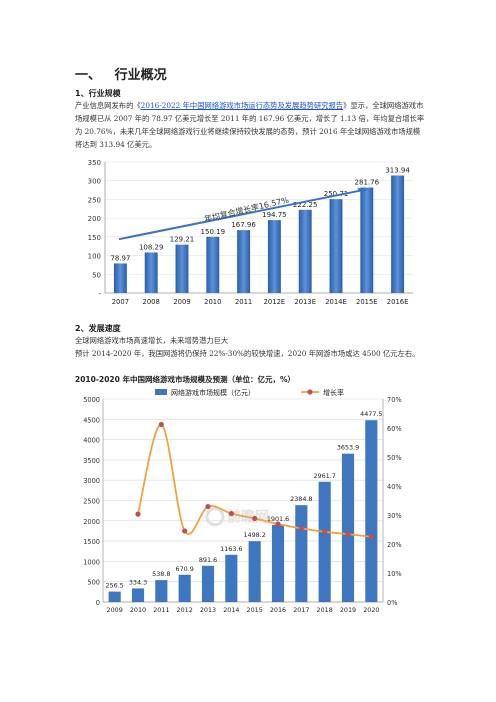  Describe the element at coordinates (161, 574) in the screenshot. I see `chart2-data-label: 538.8` at that location.